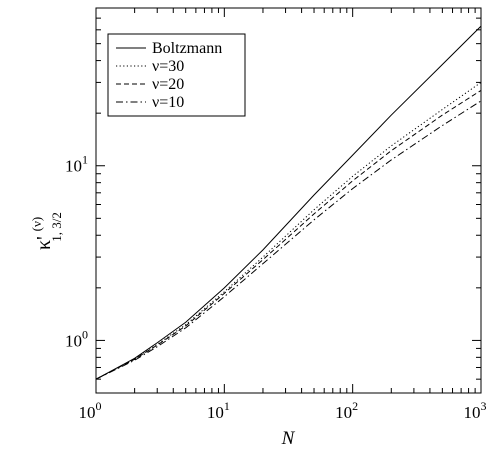 Image resolution: width=488 pixels, height=450 pixels. I want to click on x-tick-label: 10⁰, so click(90, 410).